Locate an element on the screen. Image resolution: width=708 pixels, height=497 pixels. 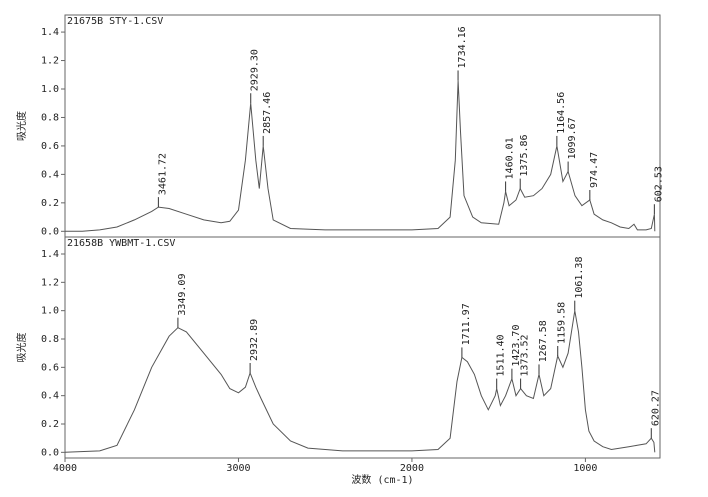
peak-label: 1099.67 is located at coordinates (572, 138).